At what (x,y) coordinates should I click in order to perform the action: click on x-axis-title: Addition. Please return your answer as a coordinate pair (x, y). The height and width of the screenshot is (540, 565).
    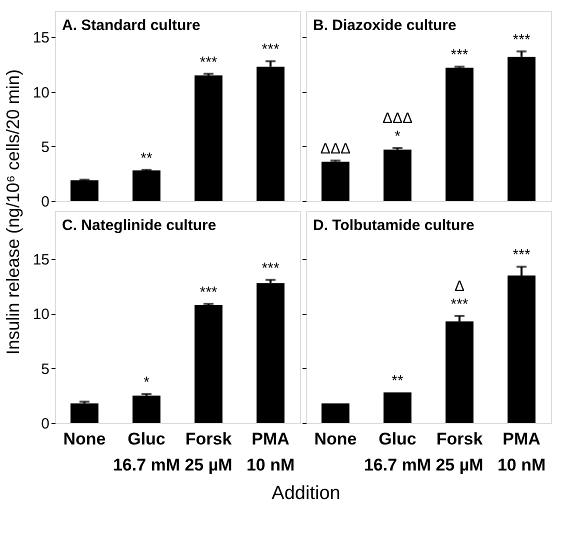
    Looking at the image, I should click on (306, 493).